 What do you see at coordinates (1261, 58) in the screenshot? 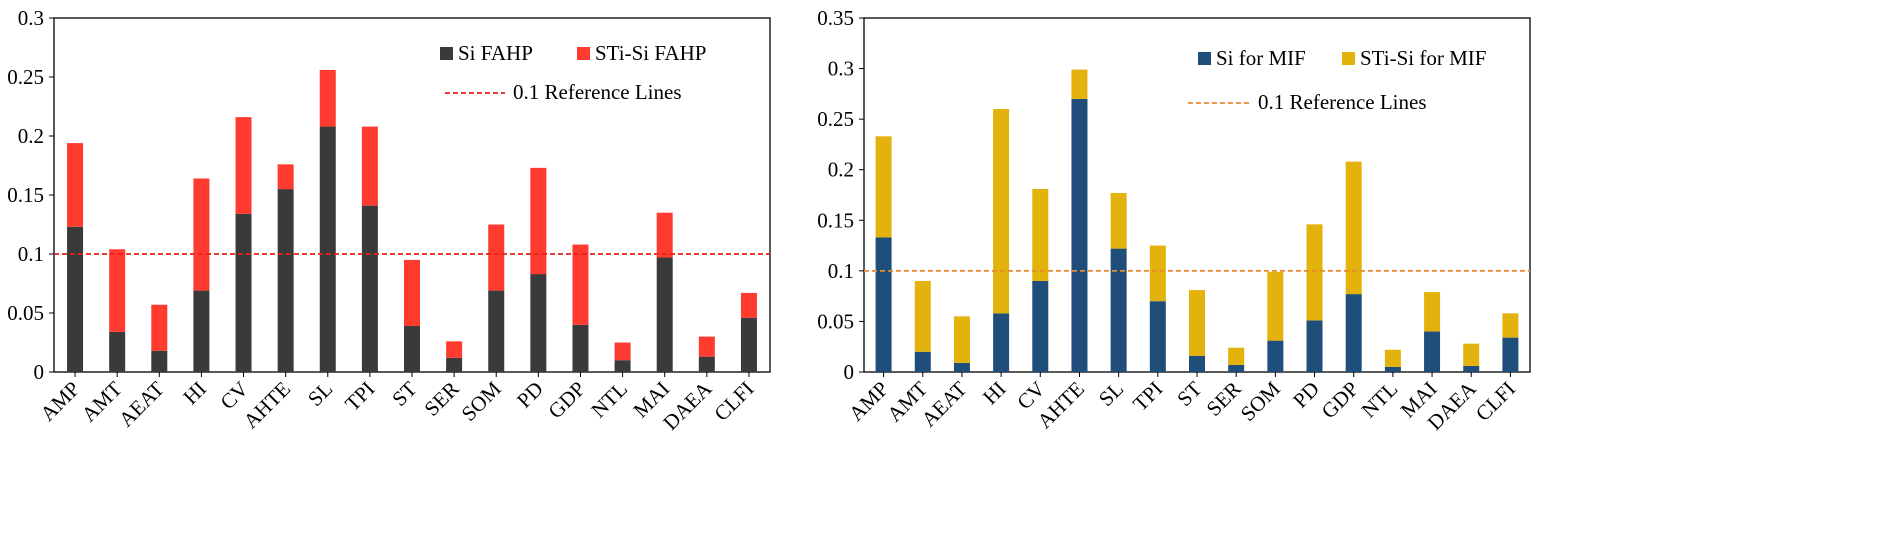
I see `right-legend-label-1: Si for MIF` at bounding box center [1261, 58].